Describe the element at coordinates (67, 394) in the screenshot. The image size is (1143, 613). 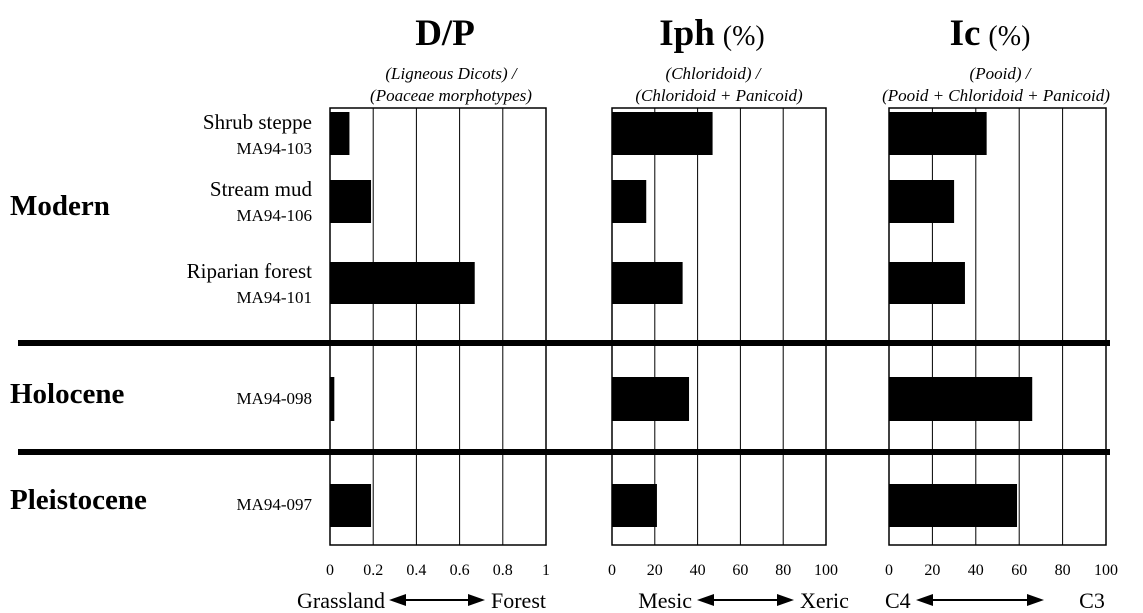
I see `group-label: Holocene` at that location.